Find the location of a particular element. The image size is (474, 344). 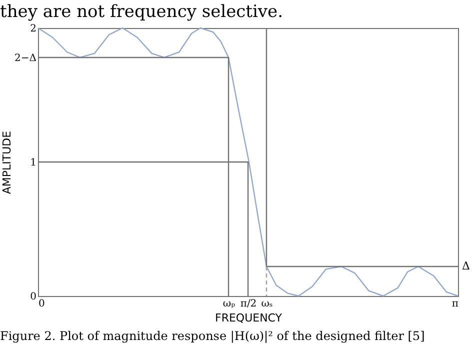

caption: Figure 2. Plot of magnitude response |H(ω)|² of the designed filter [5] is located at coordinates (212, 336).